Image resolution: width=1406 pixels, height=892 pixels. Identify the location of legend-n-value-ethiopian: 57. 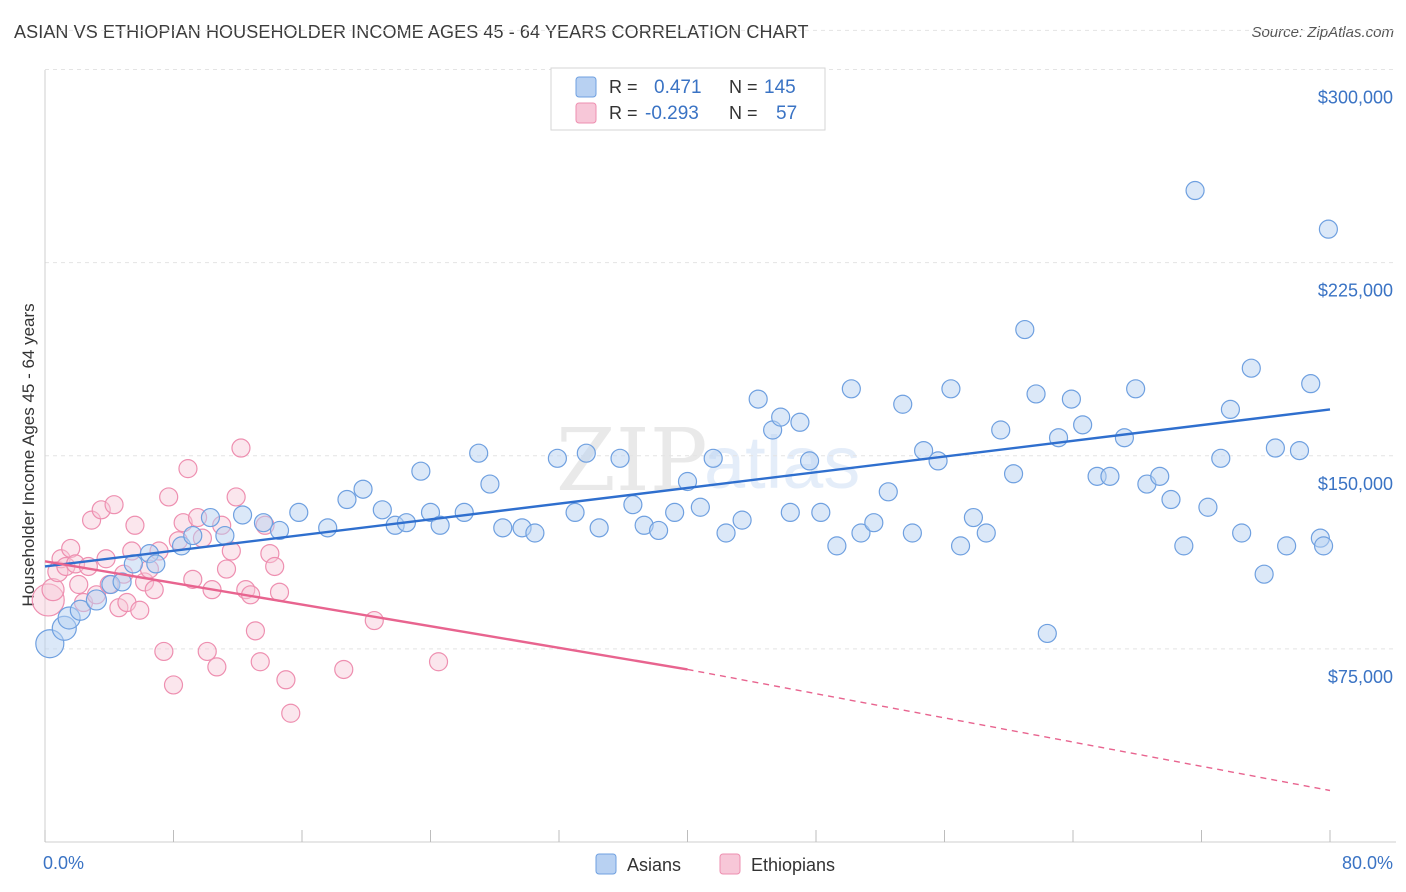
(786, 113).